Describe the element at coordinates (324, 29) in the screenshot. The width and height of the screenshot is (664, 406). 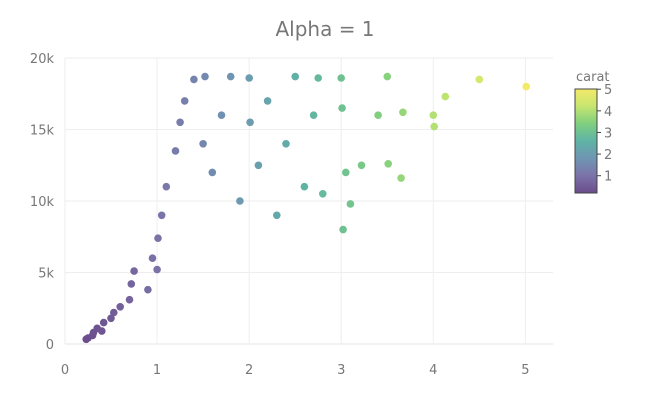
I see `chart-title: Alpha = 1` at that location.